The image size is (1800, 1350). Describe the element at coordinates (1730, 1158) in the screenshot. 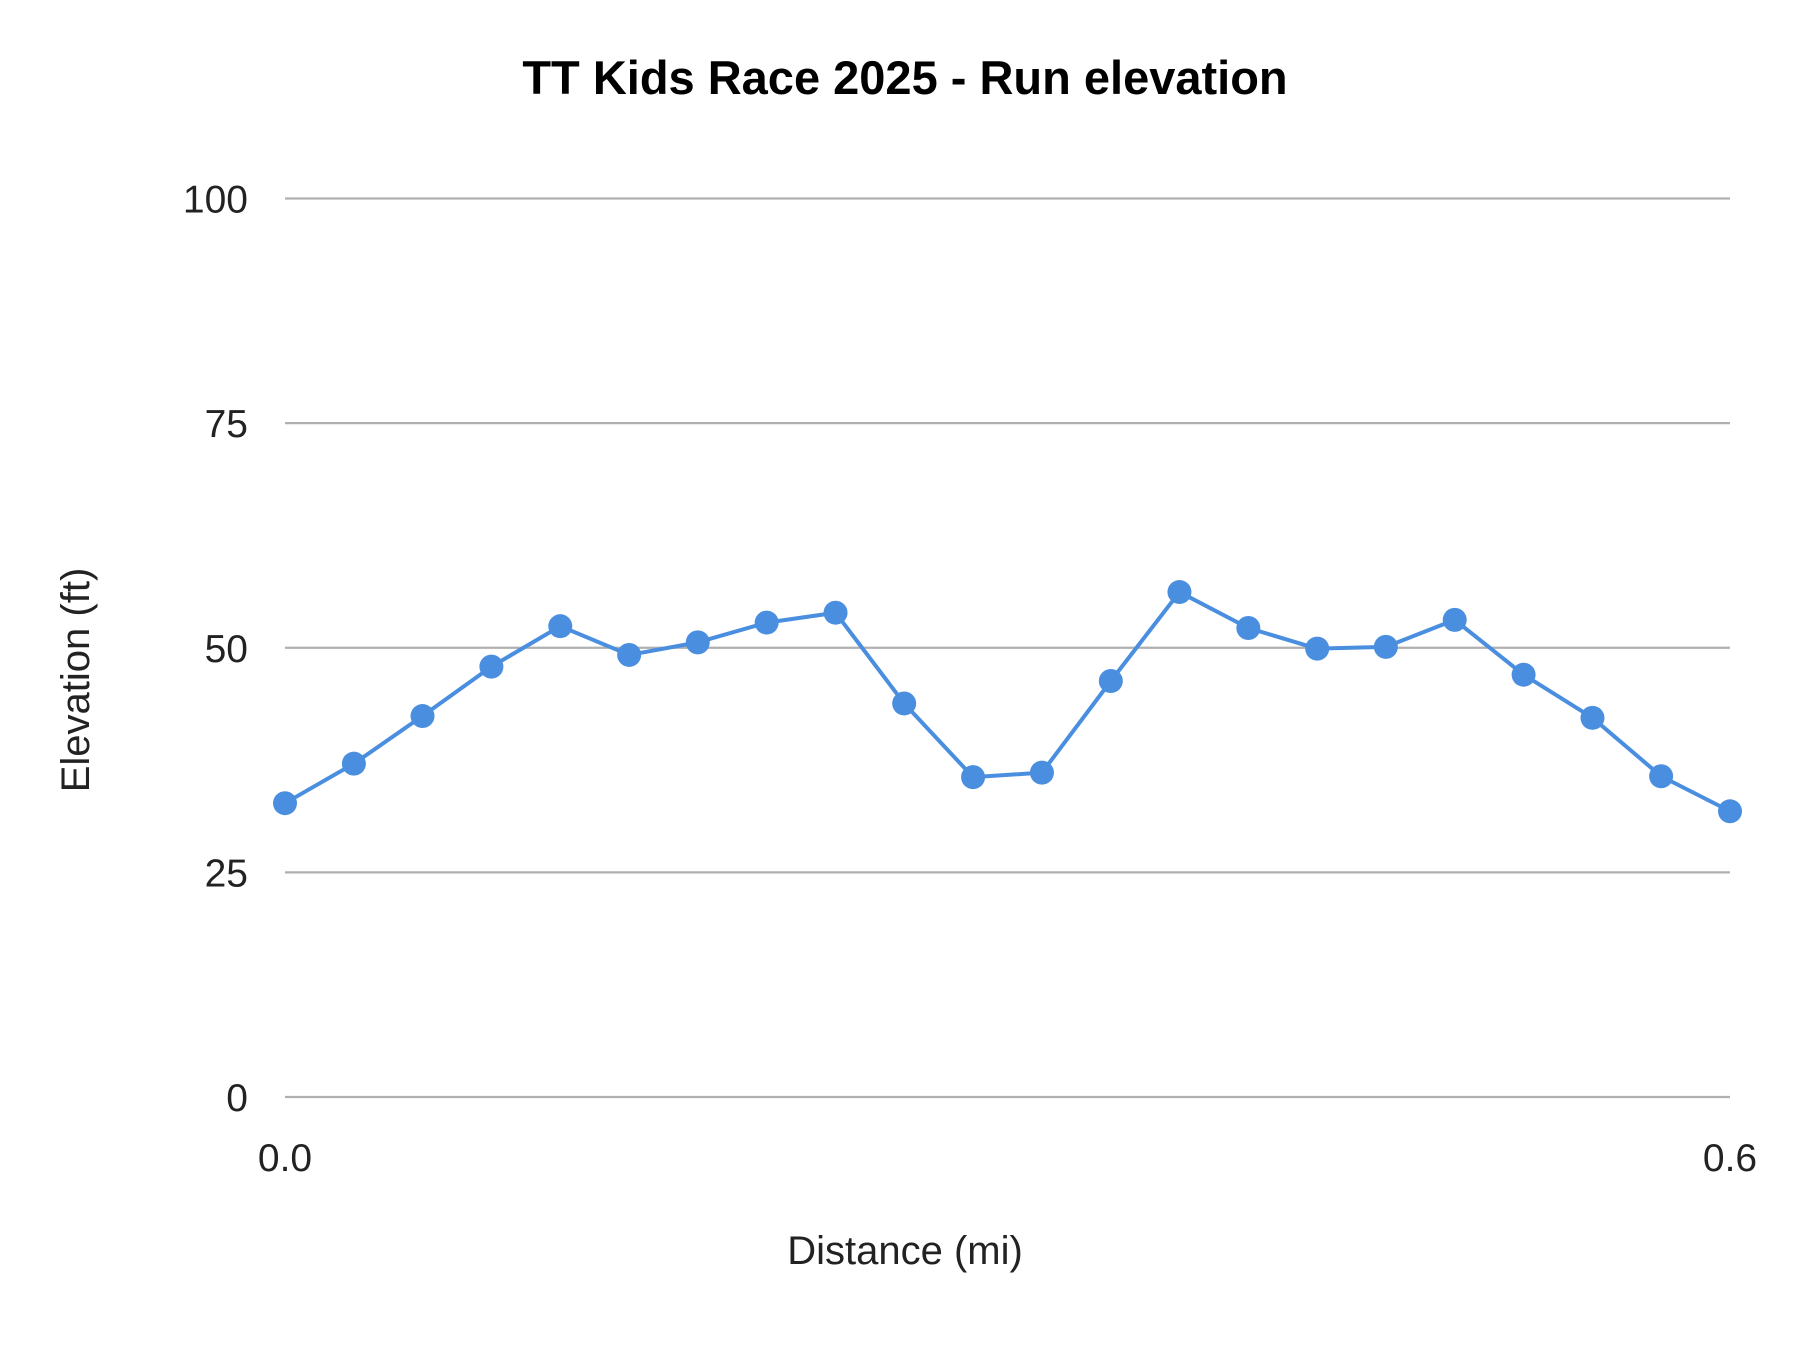

I see `x-tick-label: 0.6` at that location.